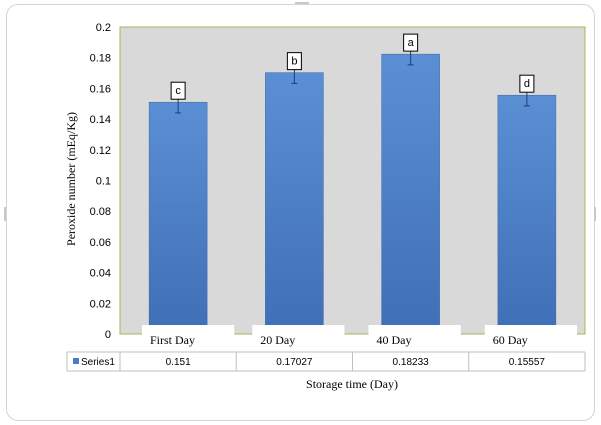  What do you see at coordinates (294, 62) in the screenshot?
I see `significance-letter: b` at bounding box center [294, 62].